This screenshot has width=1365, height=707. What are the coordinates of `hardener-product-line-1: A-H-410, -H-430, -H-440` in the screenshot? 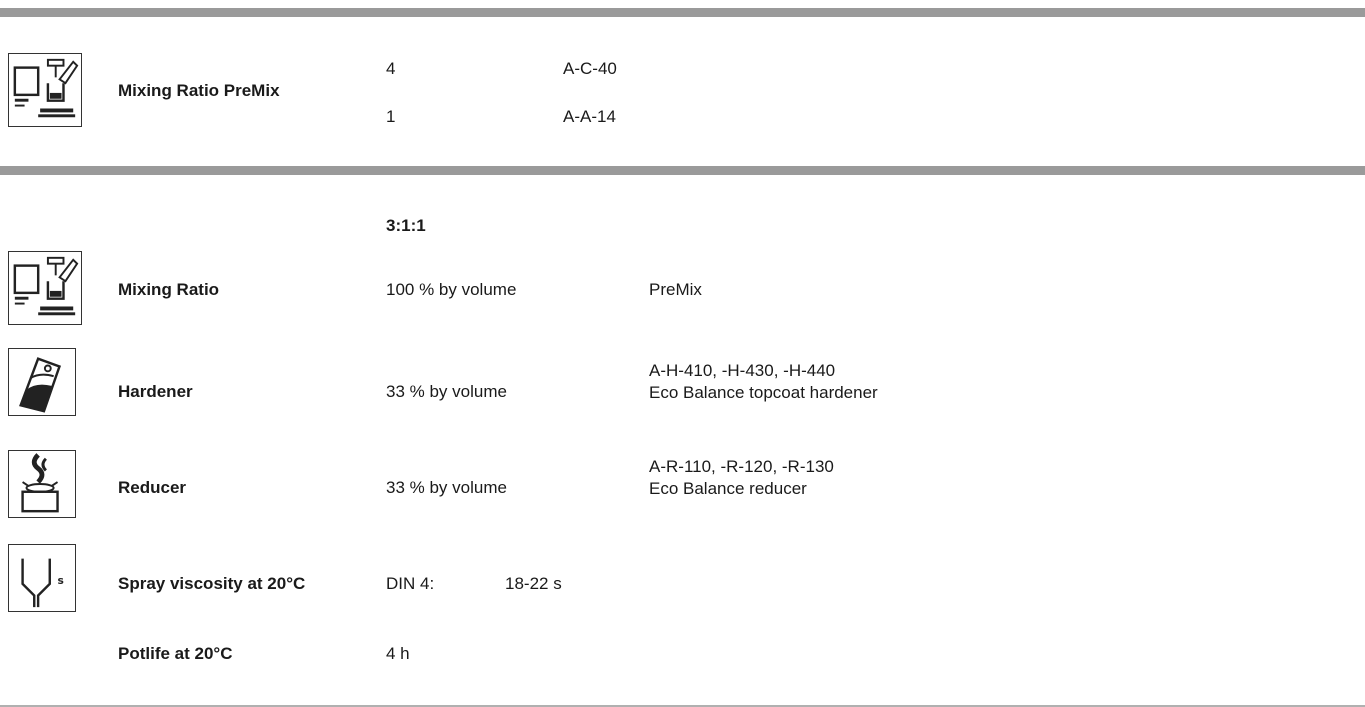 It's located at (742, 370).